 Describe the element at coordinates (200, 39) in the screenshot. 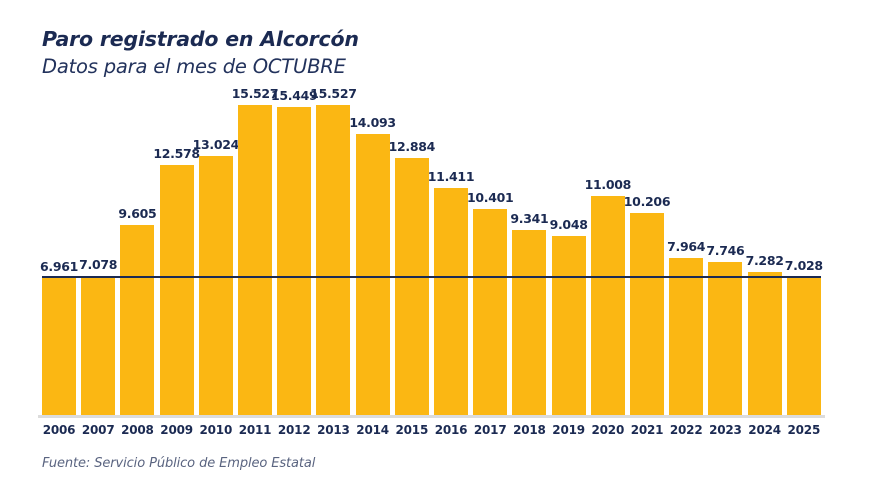

I see `page-title: Paro registrado en Alcorcón` at that location.